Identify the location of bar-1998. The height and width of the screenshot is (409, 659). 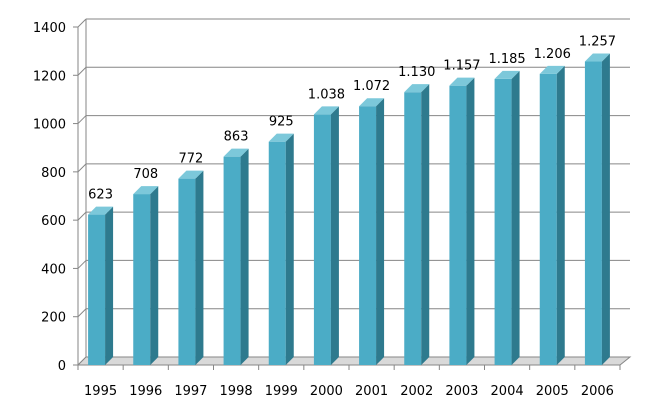
(236, 256).